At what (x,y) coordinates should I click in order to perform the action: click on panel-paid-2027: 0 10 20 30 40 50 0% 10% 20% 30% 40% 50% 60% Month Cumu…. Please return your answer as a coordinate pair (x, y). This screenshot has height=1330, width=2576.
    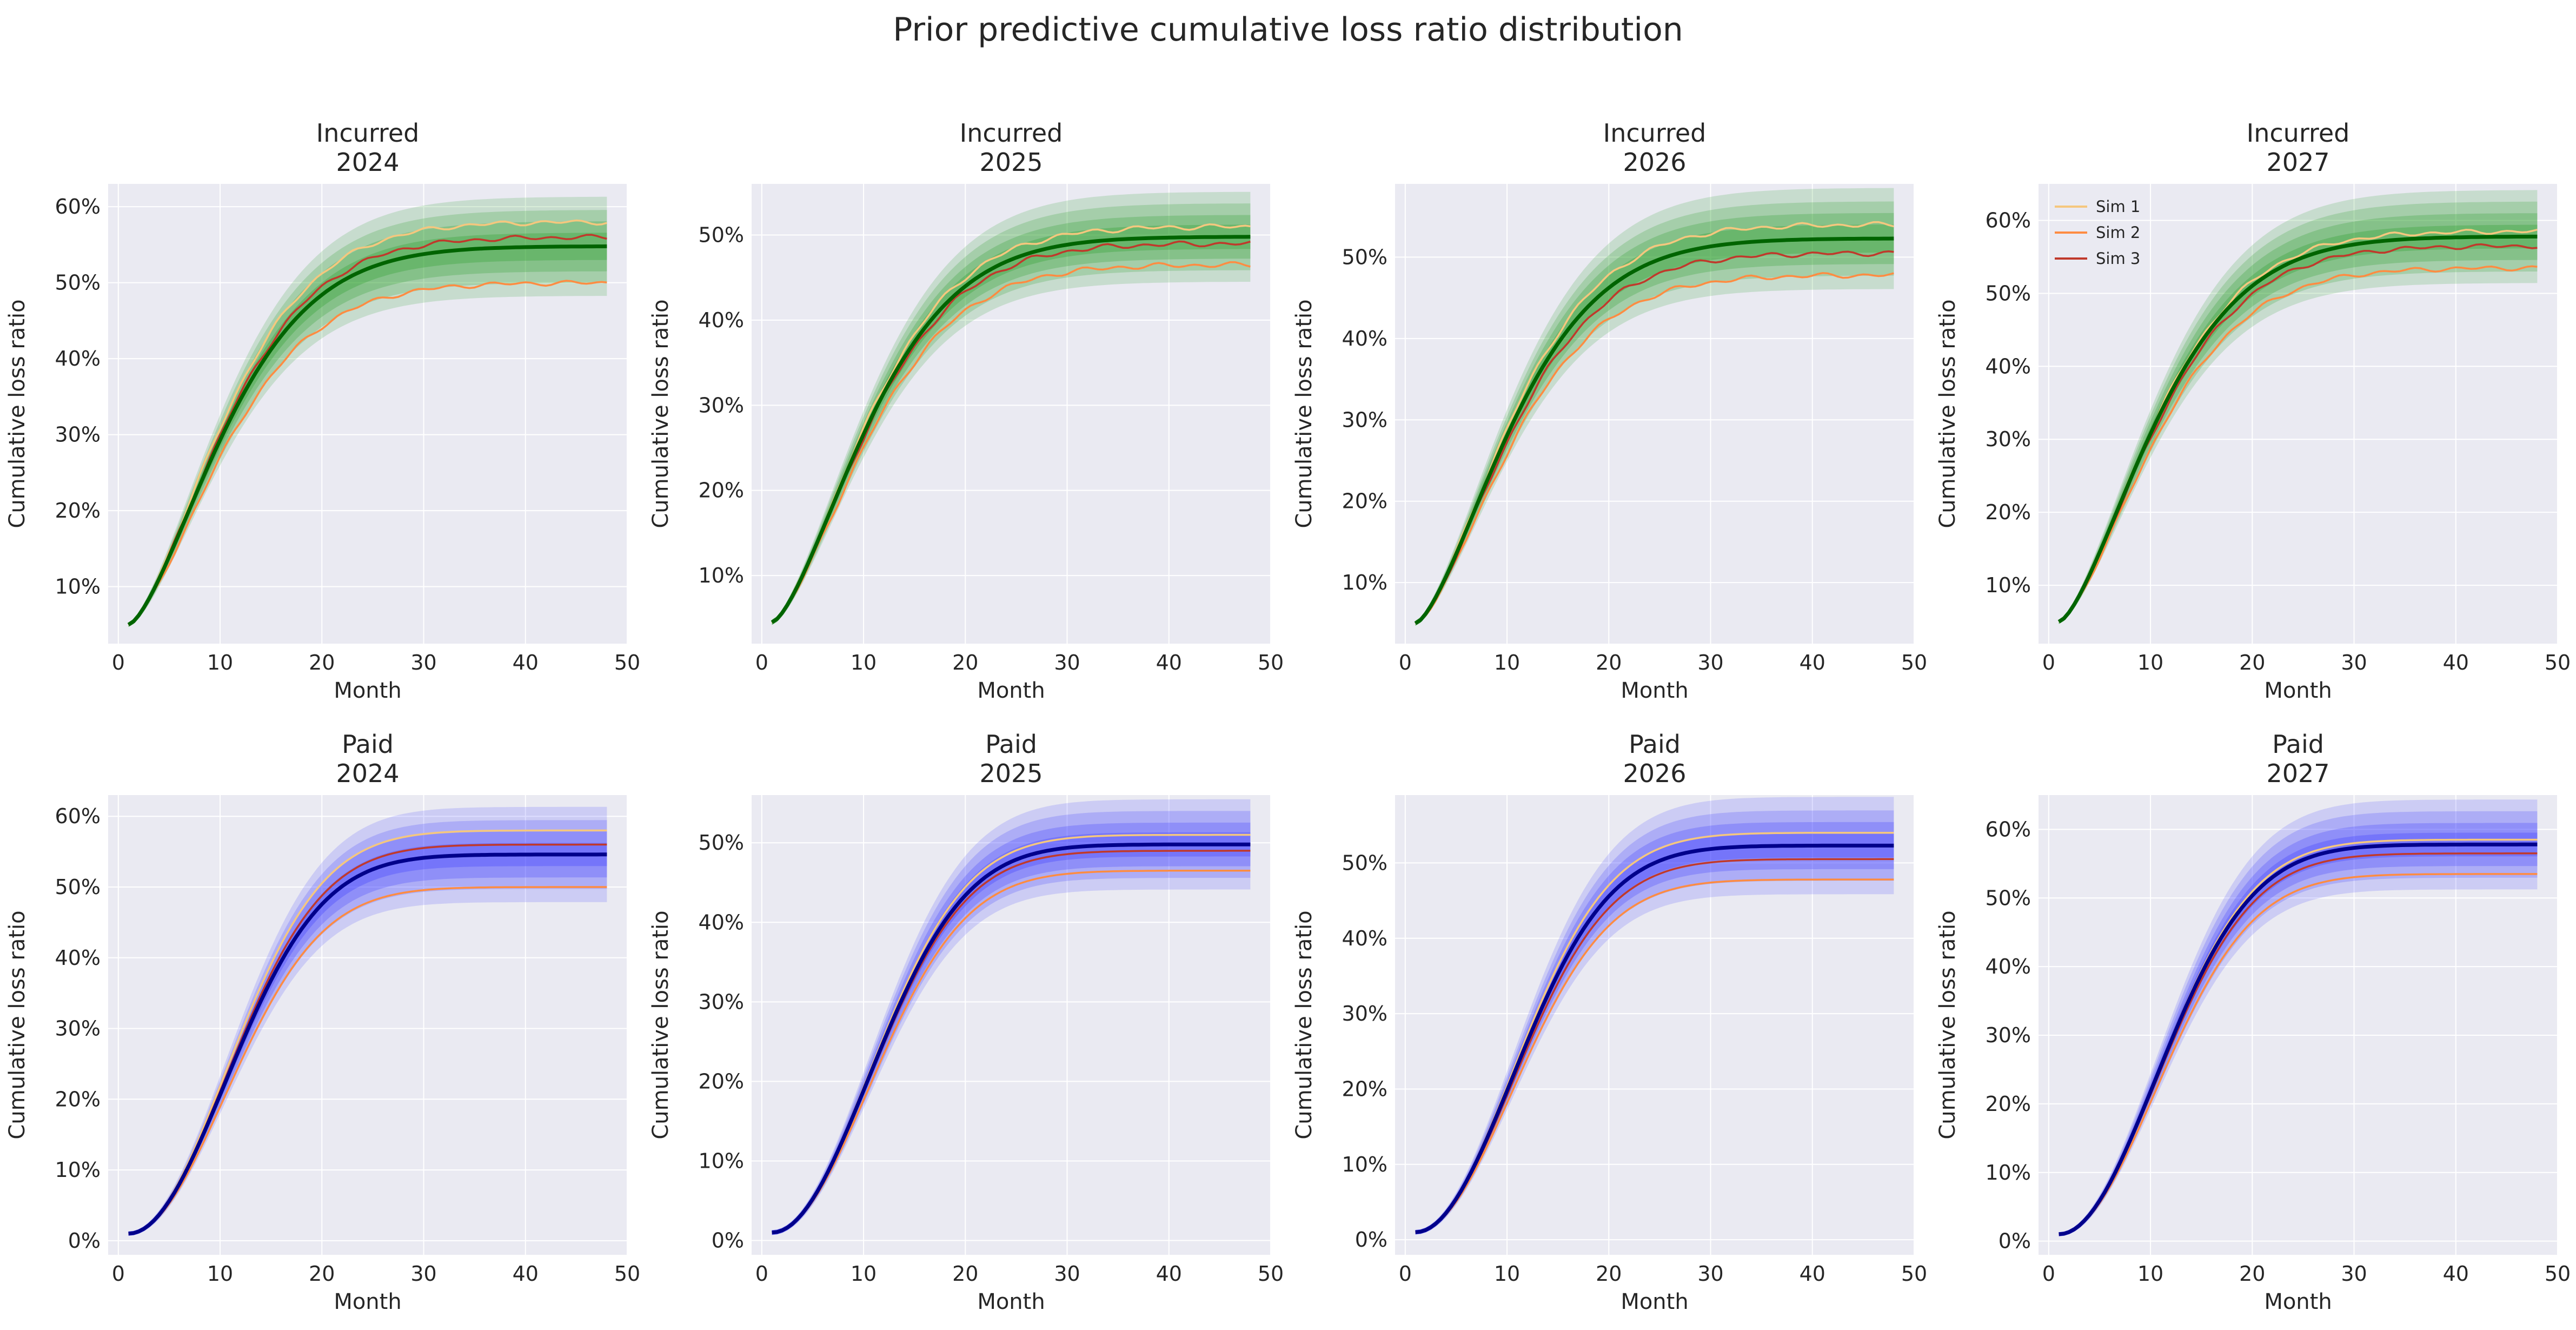
    Looking at the image, I should click on (2253, 1022).